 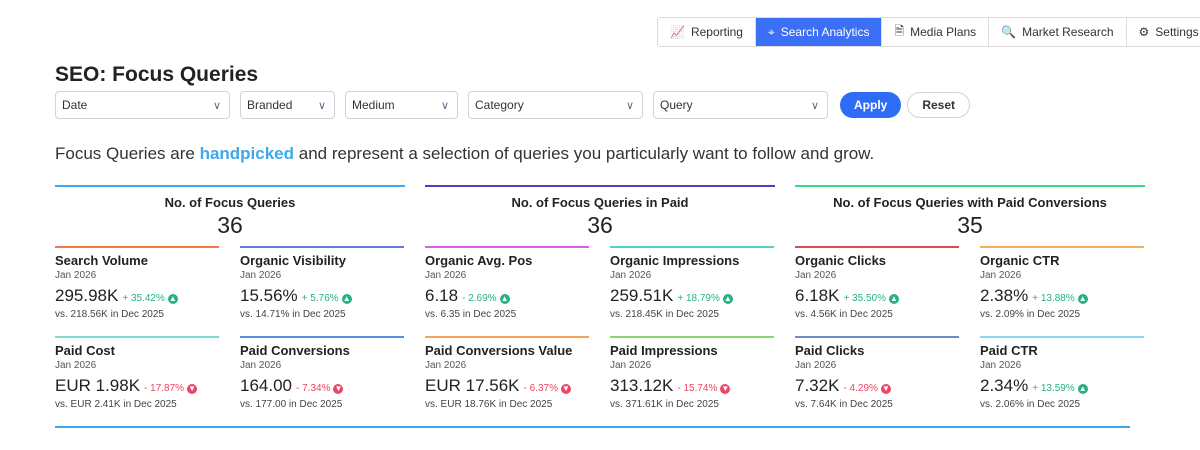 What do you see at coordinates (871, 298) in the screenshot?
I see `metric-change: + 35.50% ▲` at bounding box center [871, 298].